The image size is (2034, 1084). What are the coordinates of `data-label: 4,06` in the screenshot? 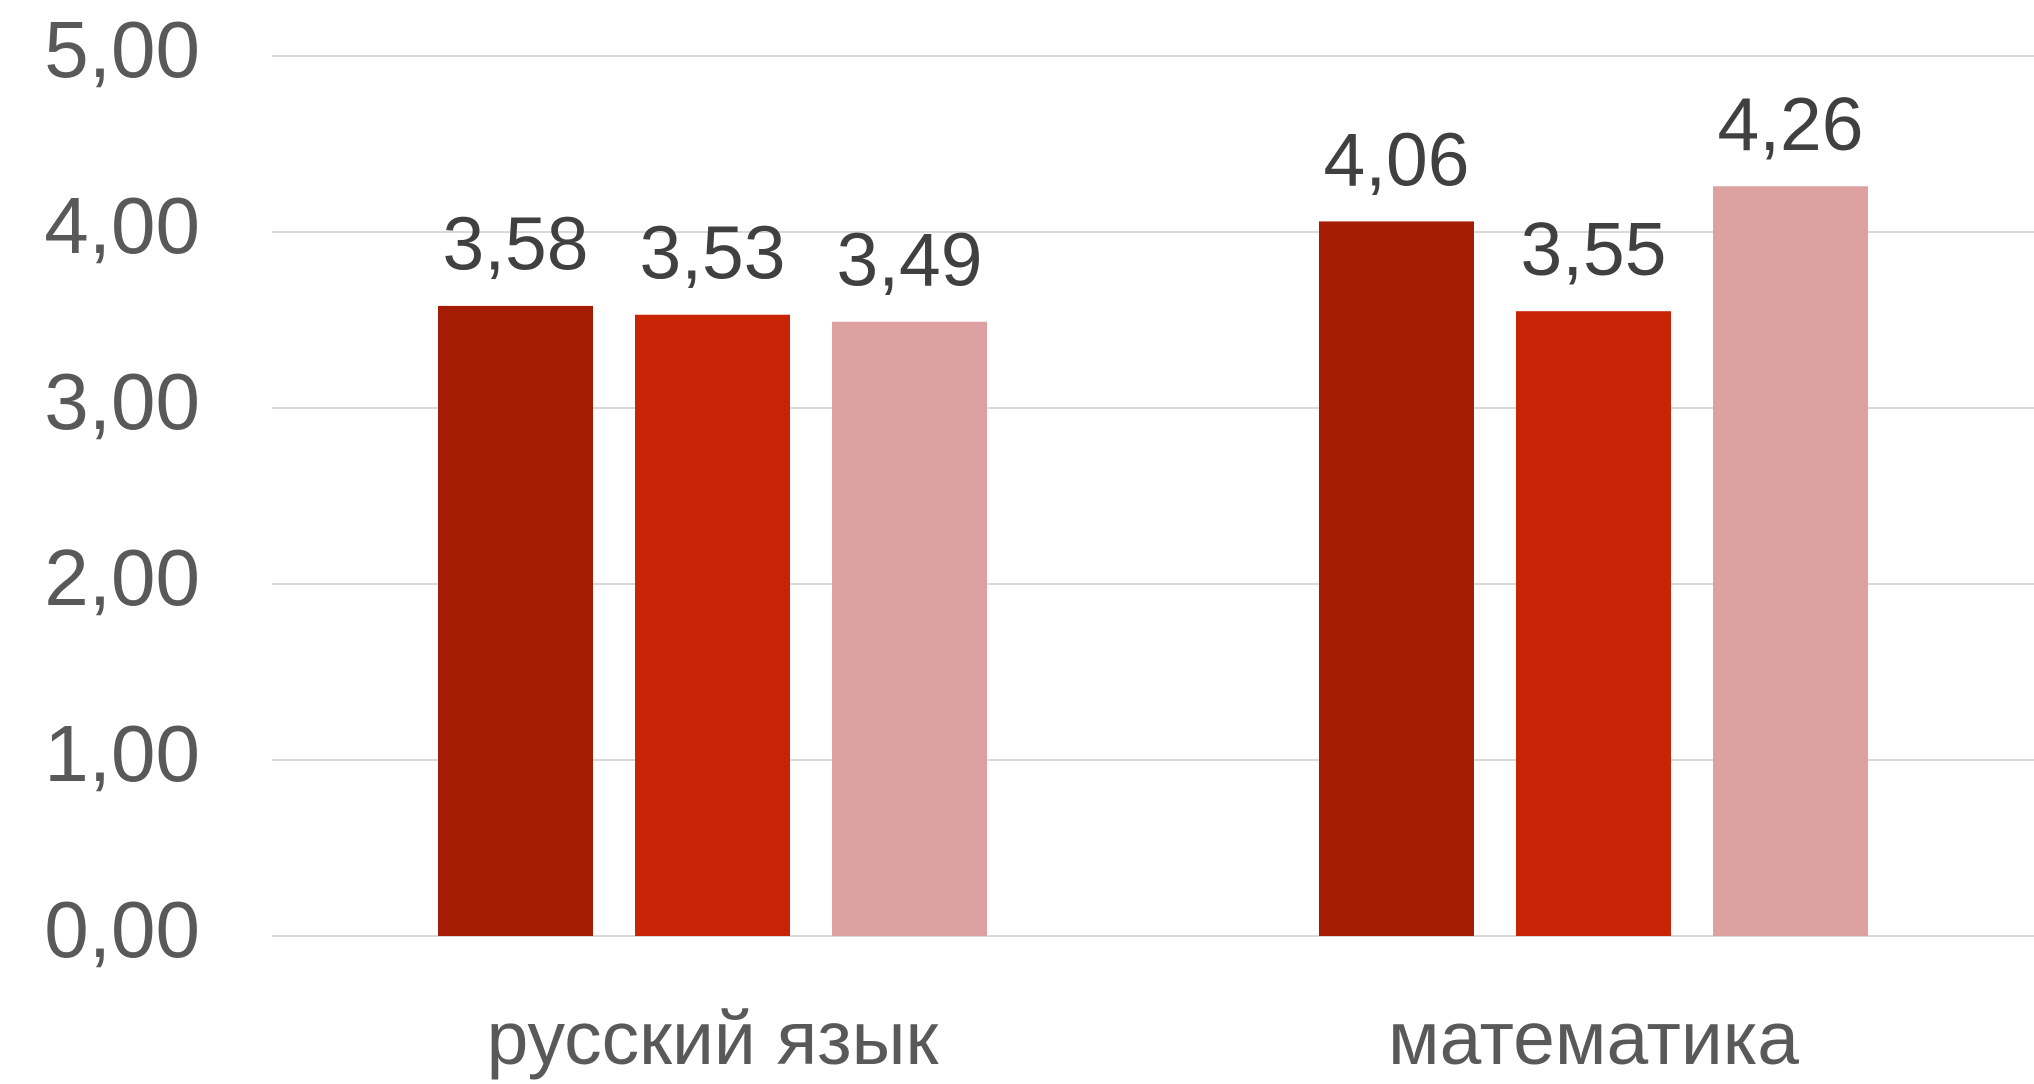 It's located at (1397, 159).